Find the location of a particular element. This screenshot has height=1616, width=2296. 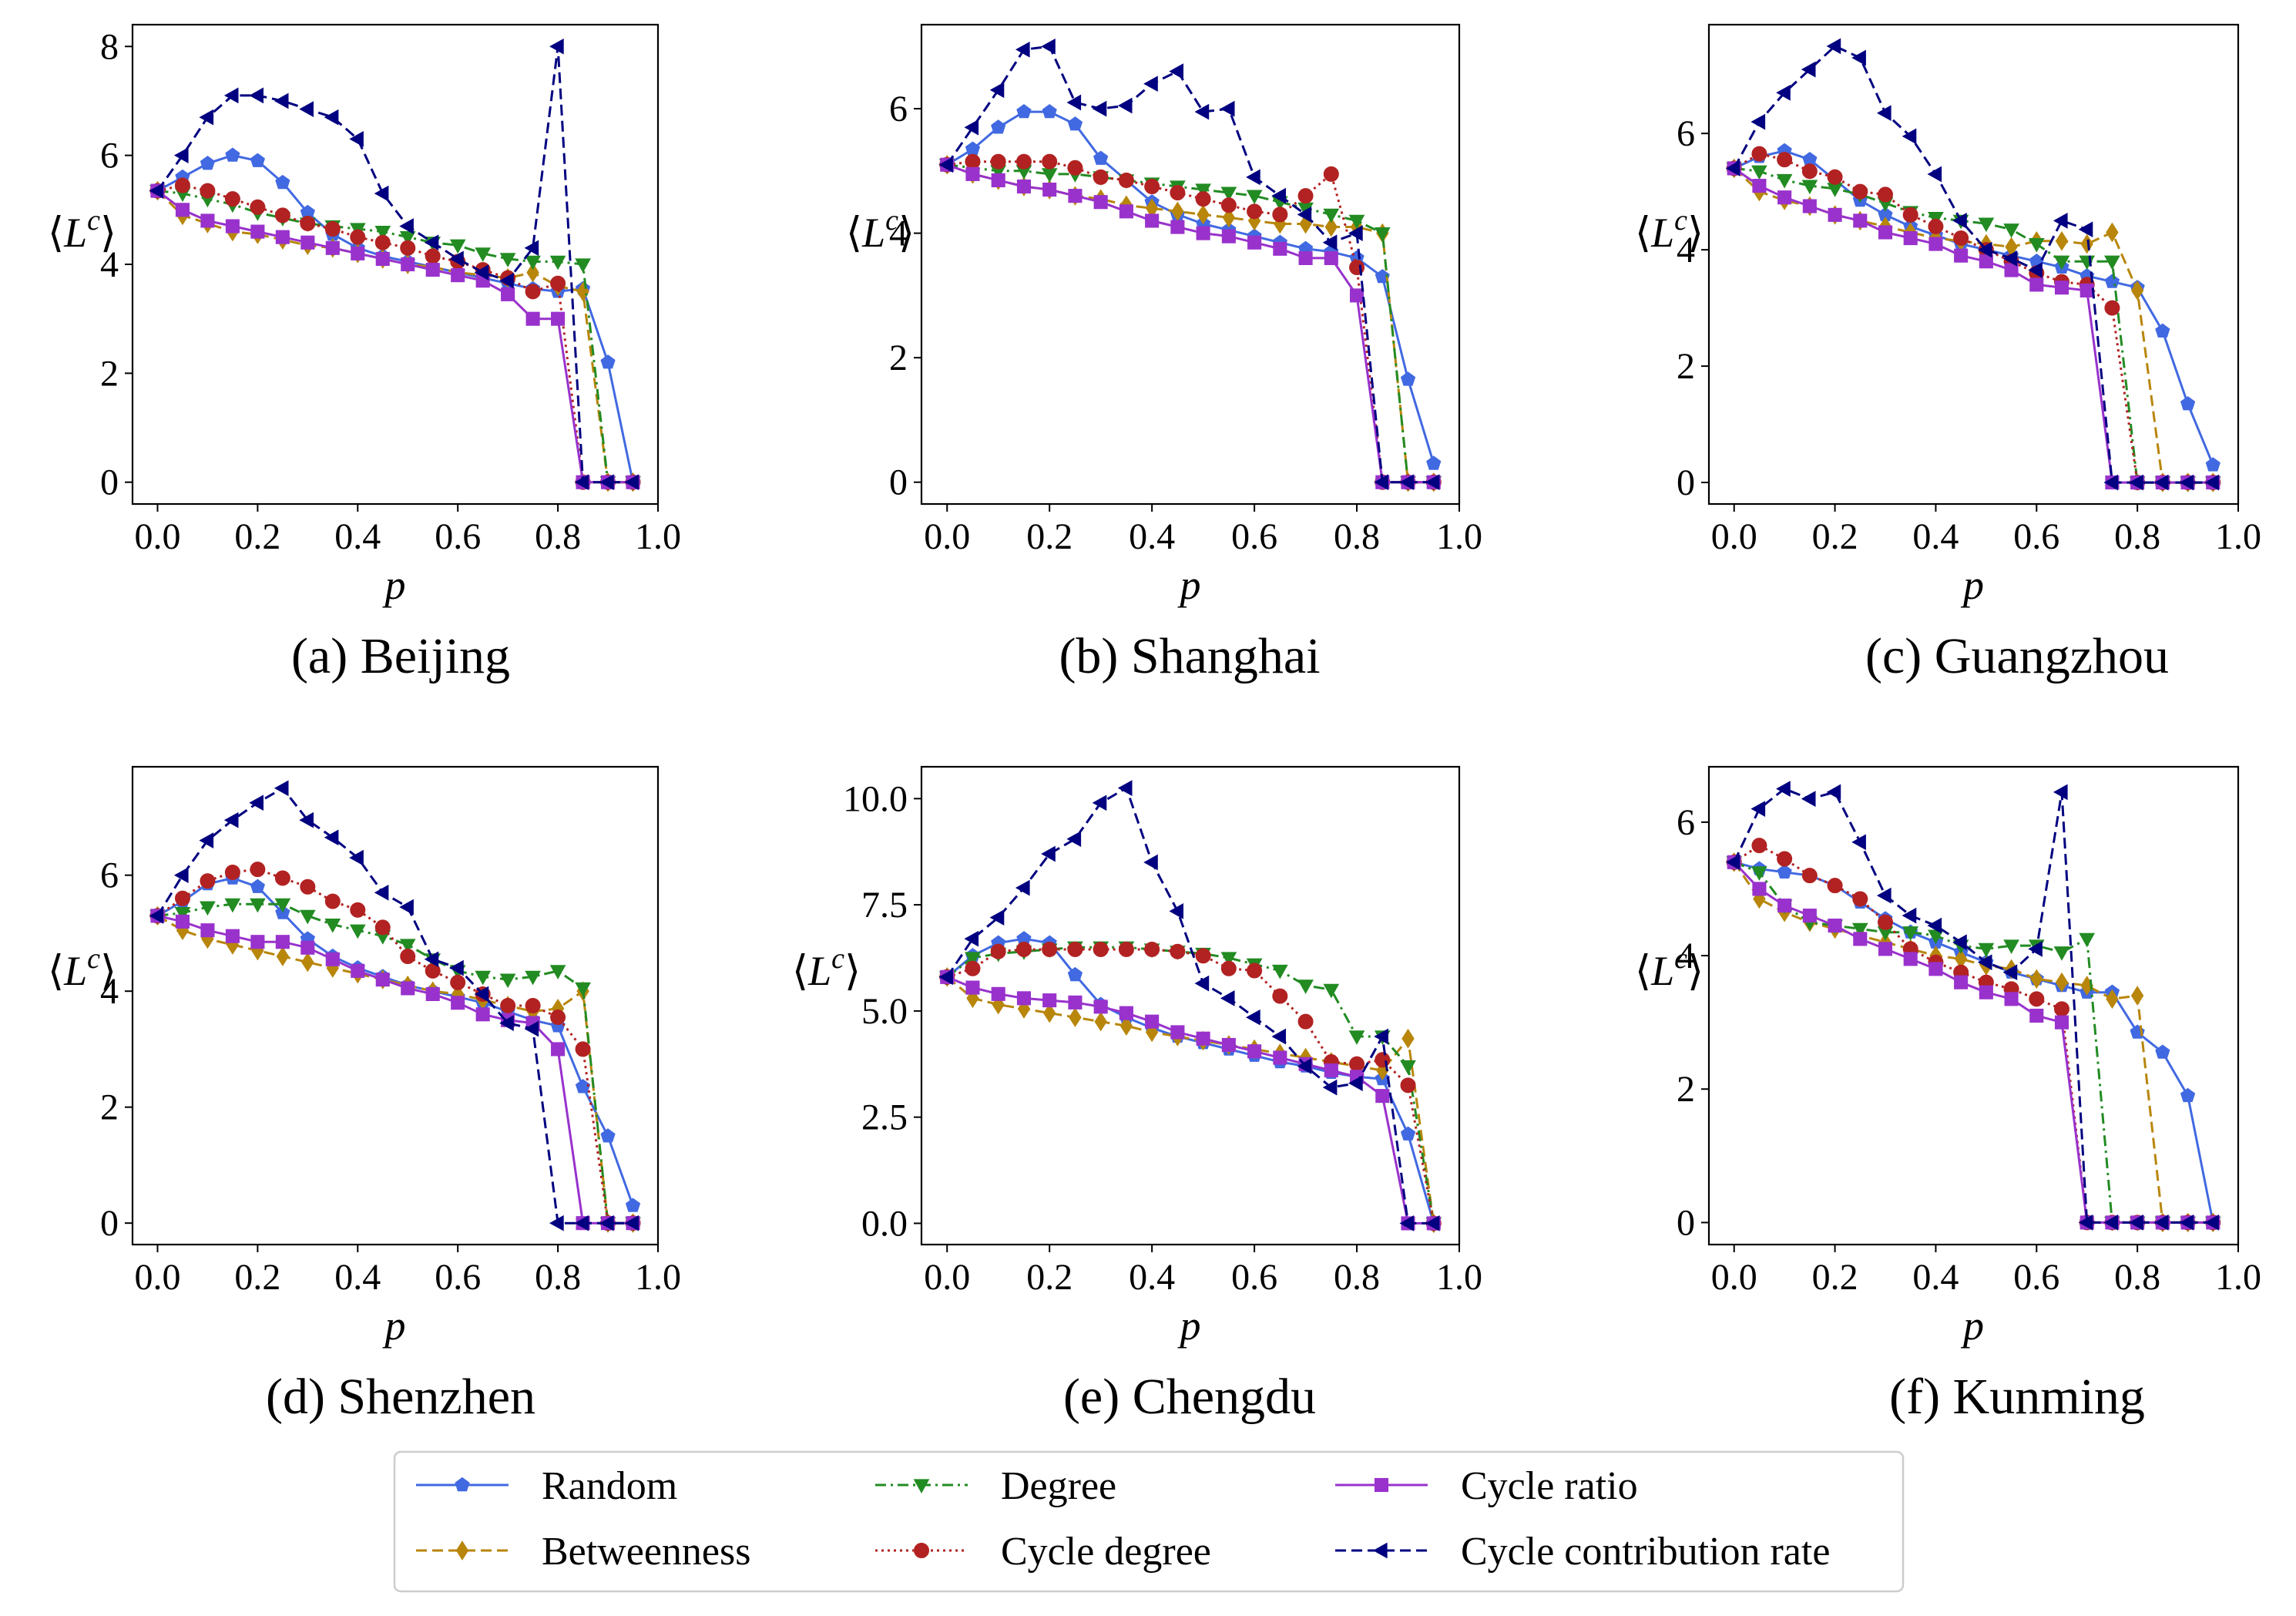

legend-item-cycle-contribution-rate: Cycle contribution rate is located at coordinates (1583, 1552).